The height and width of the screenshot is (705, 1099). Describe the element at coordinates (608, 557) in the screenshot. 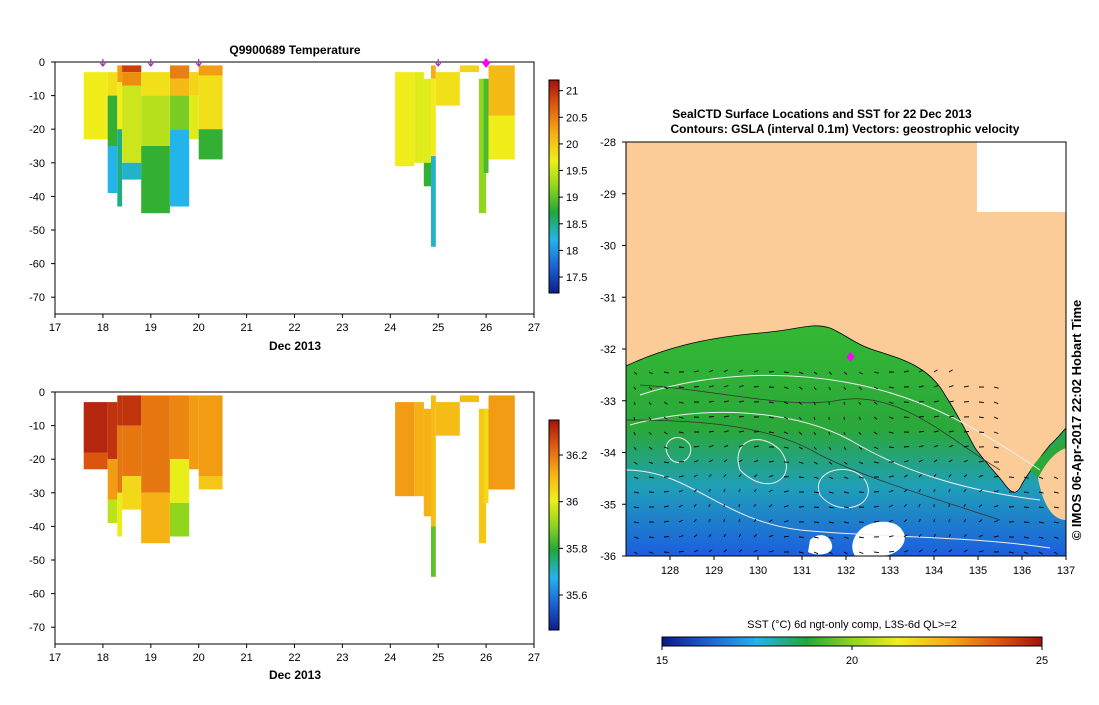

I see `lat-tick-label: -36` at that location.